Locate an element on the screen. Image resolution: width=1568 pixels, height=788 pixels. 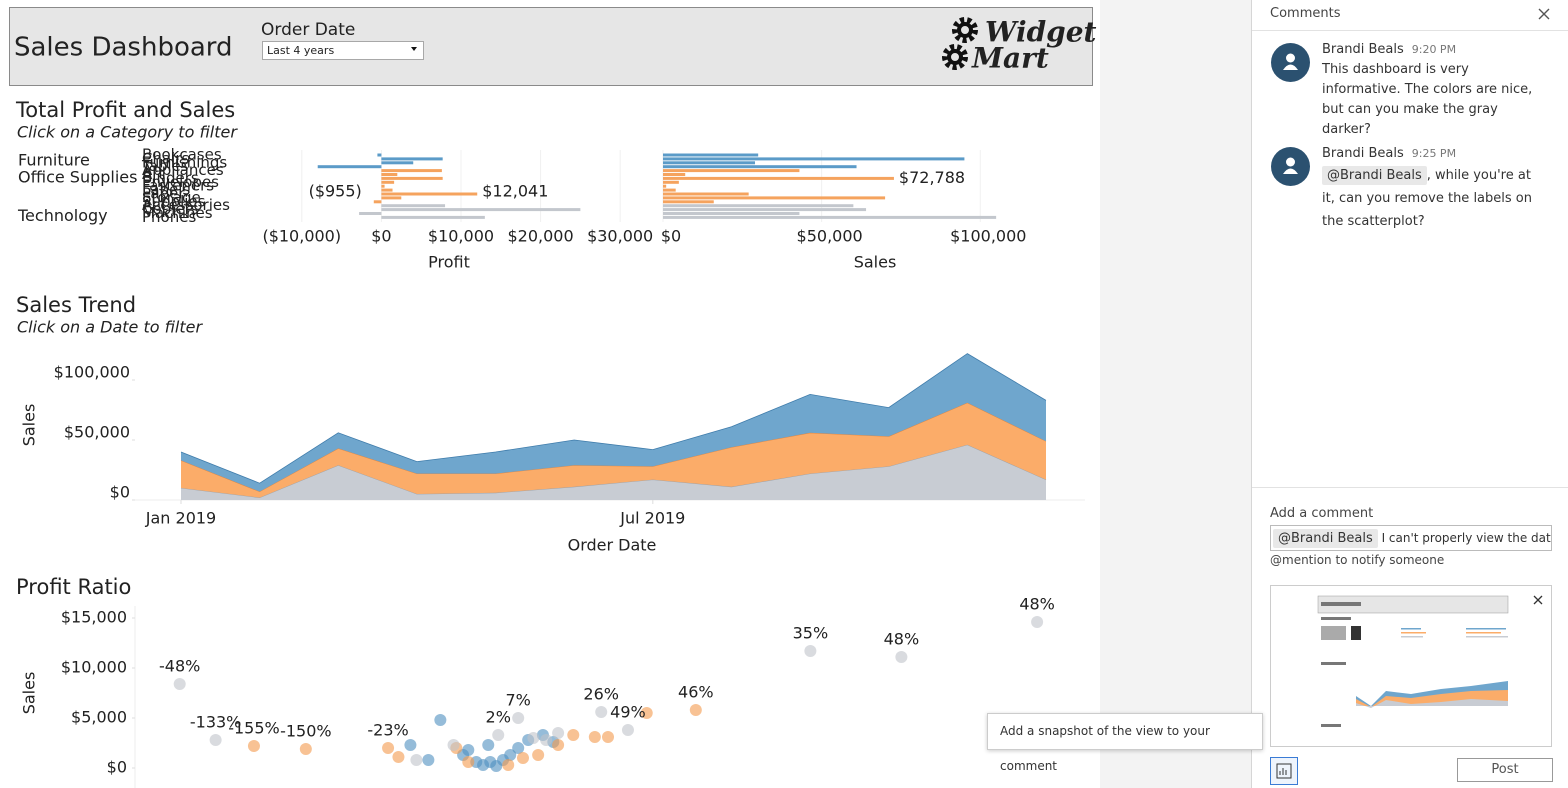
subcategory-label: Fasteners is located at coordinates (178, 186).